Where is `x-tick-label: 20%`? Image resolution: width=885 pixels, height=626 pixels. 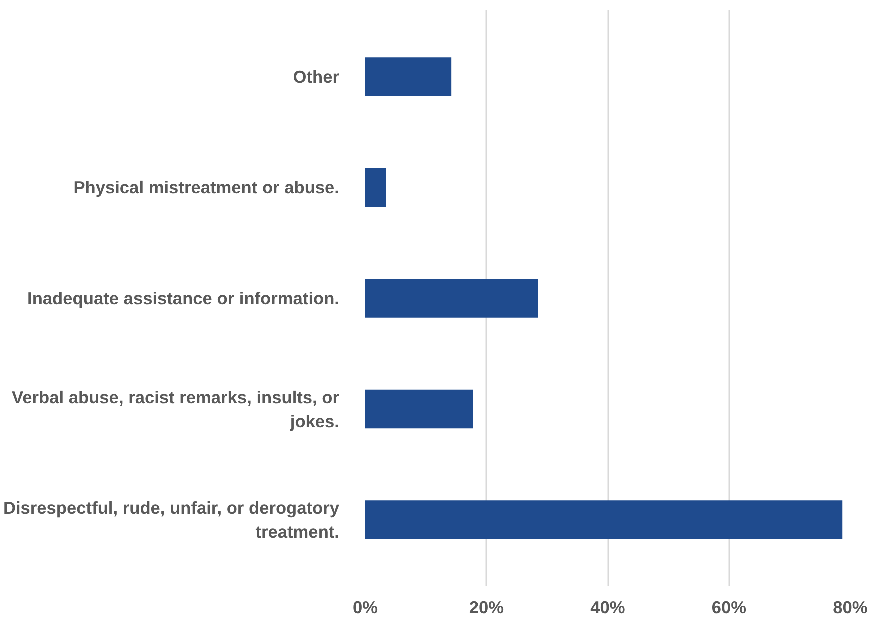 x-tick-label: 20% is located at coordinates (486, 608).